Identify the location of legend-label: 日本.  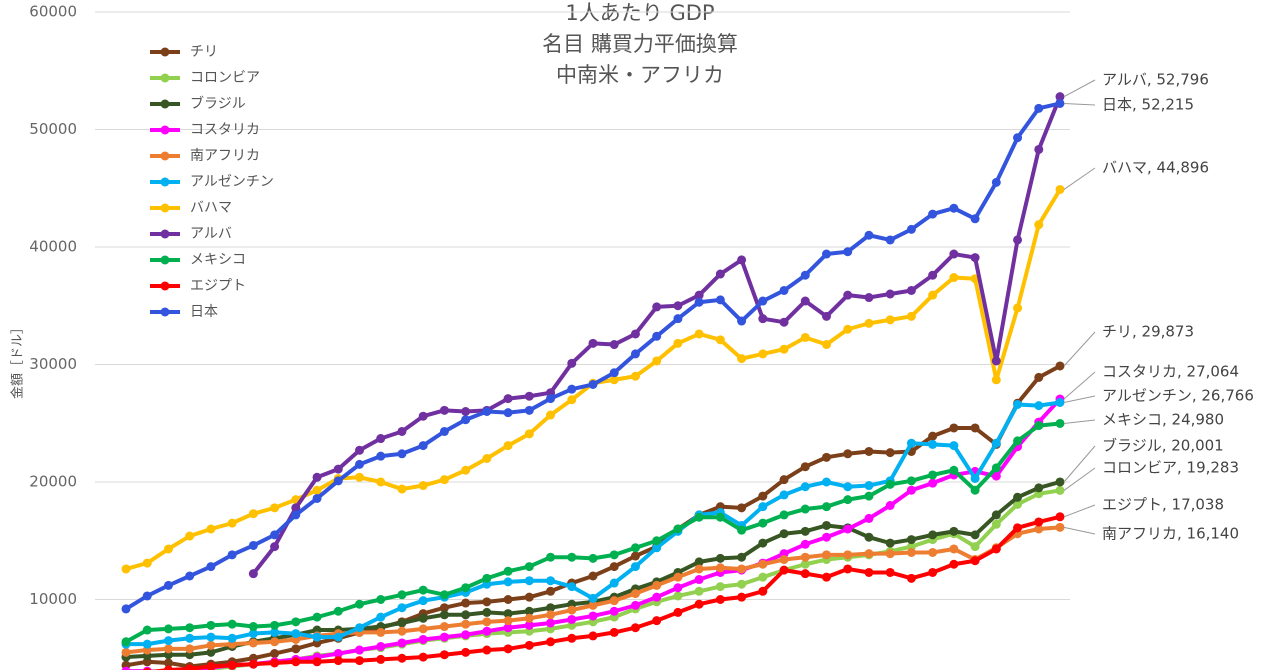
(204, 312).